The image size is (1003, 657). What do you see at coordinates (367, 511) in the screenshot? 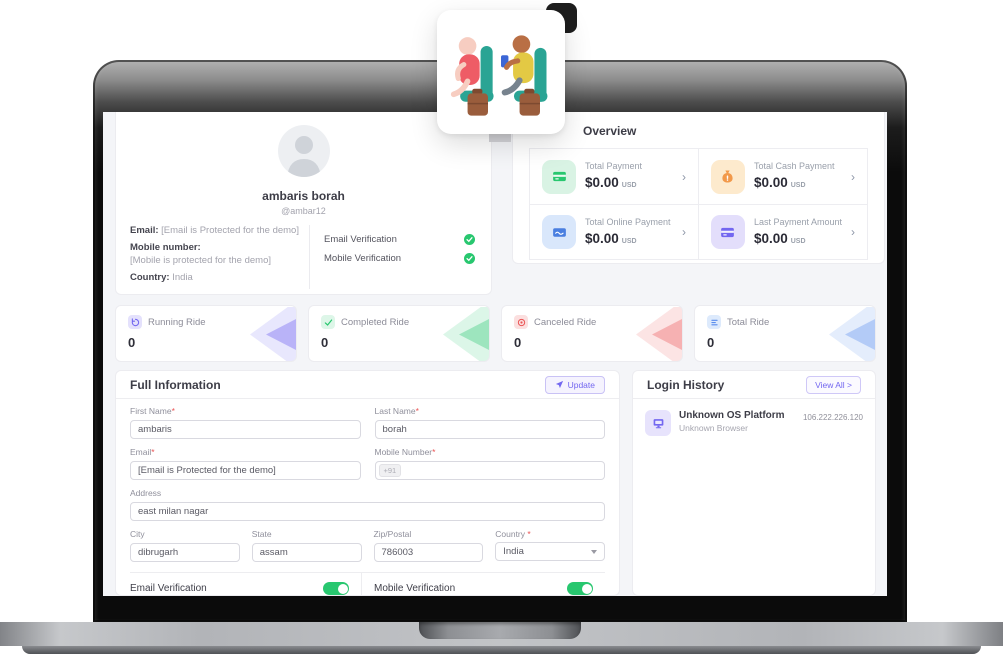
I see `address-field` at bounding box center [367, 511].